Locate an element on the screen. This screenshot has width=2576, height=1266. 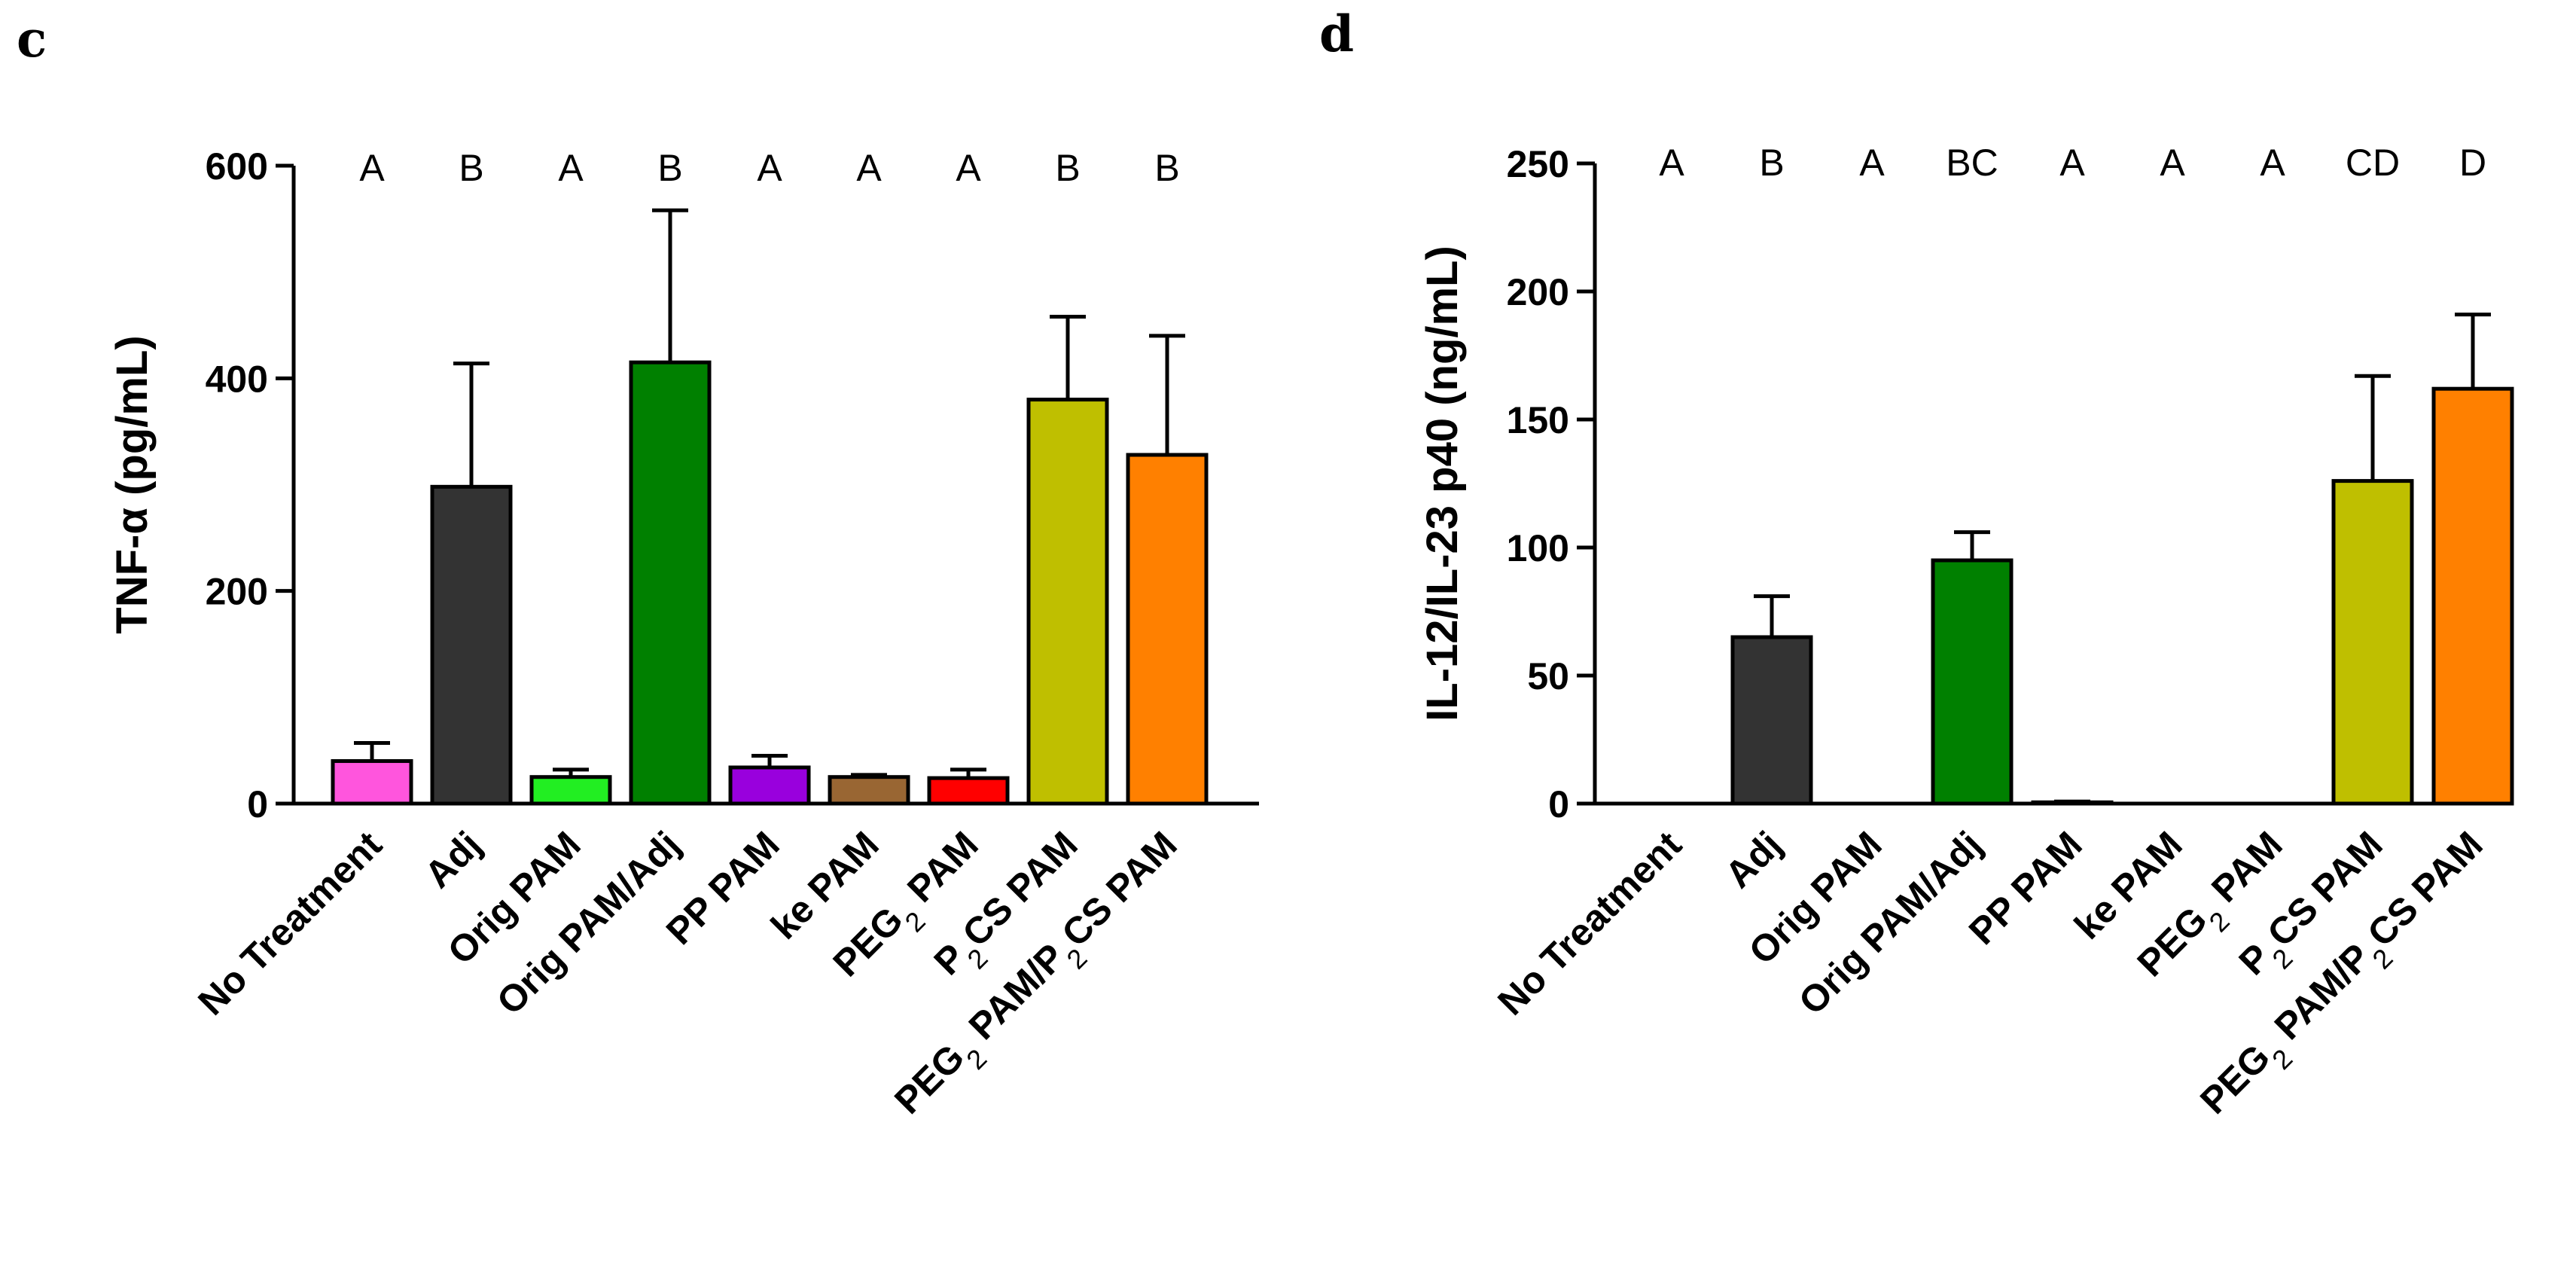
panel-letter: c is located at coordinates (32, 39).